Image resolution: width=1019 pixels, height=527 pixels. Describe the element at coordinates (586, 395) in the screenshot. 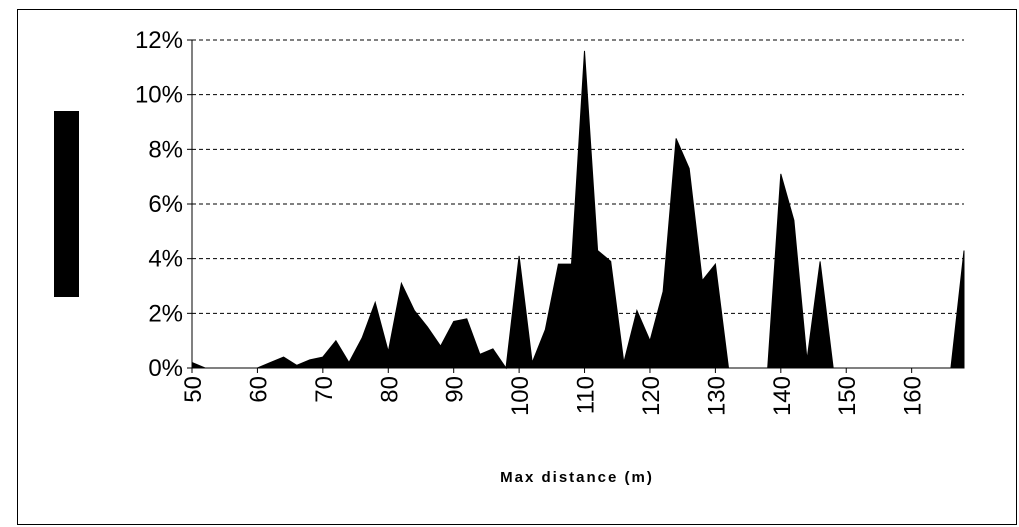

I see `x-tick-label: 110` at that location.